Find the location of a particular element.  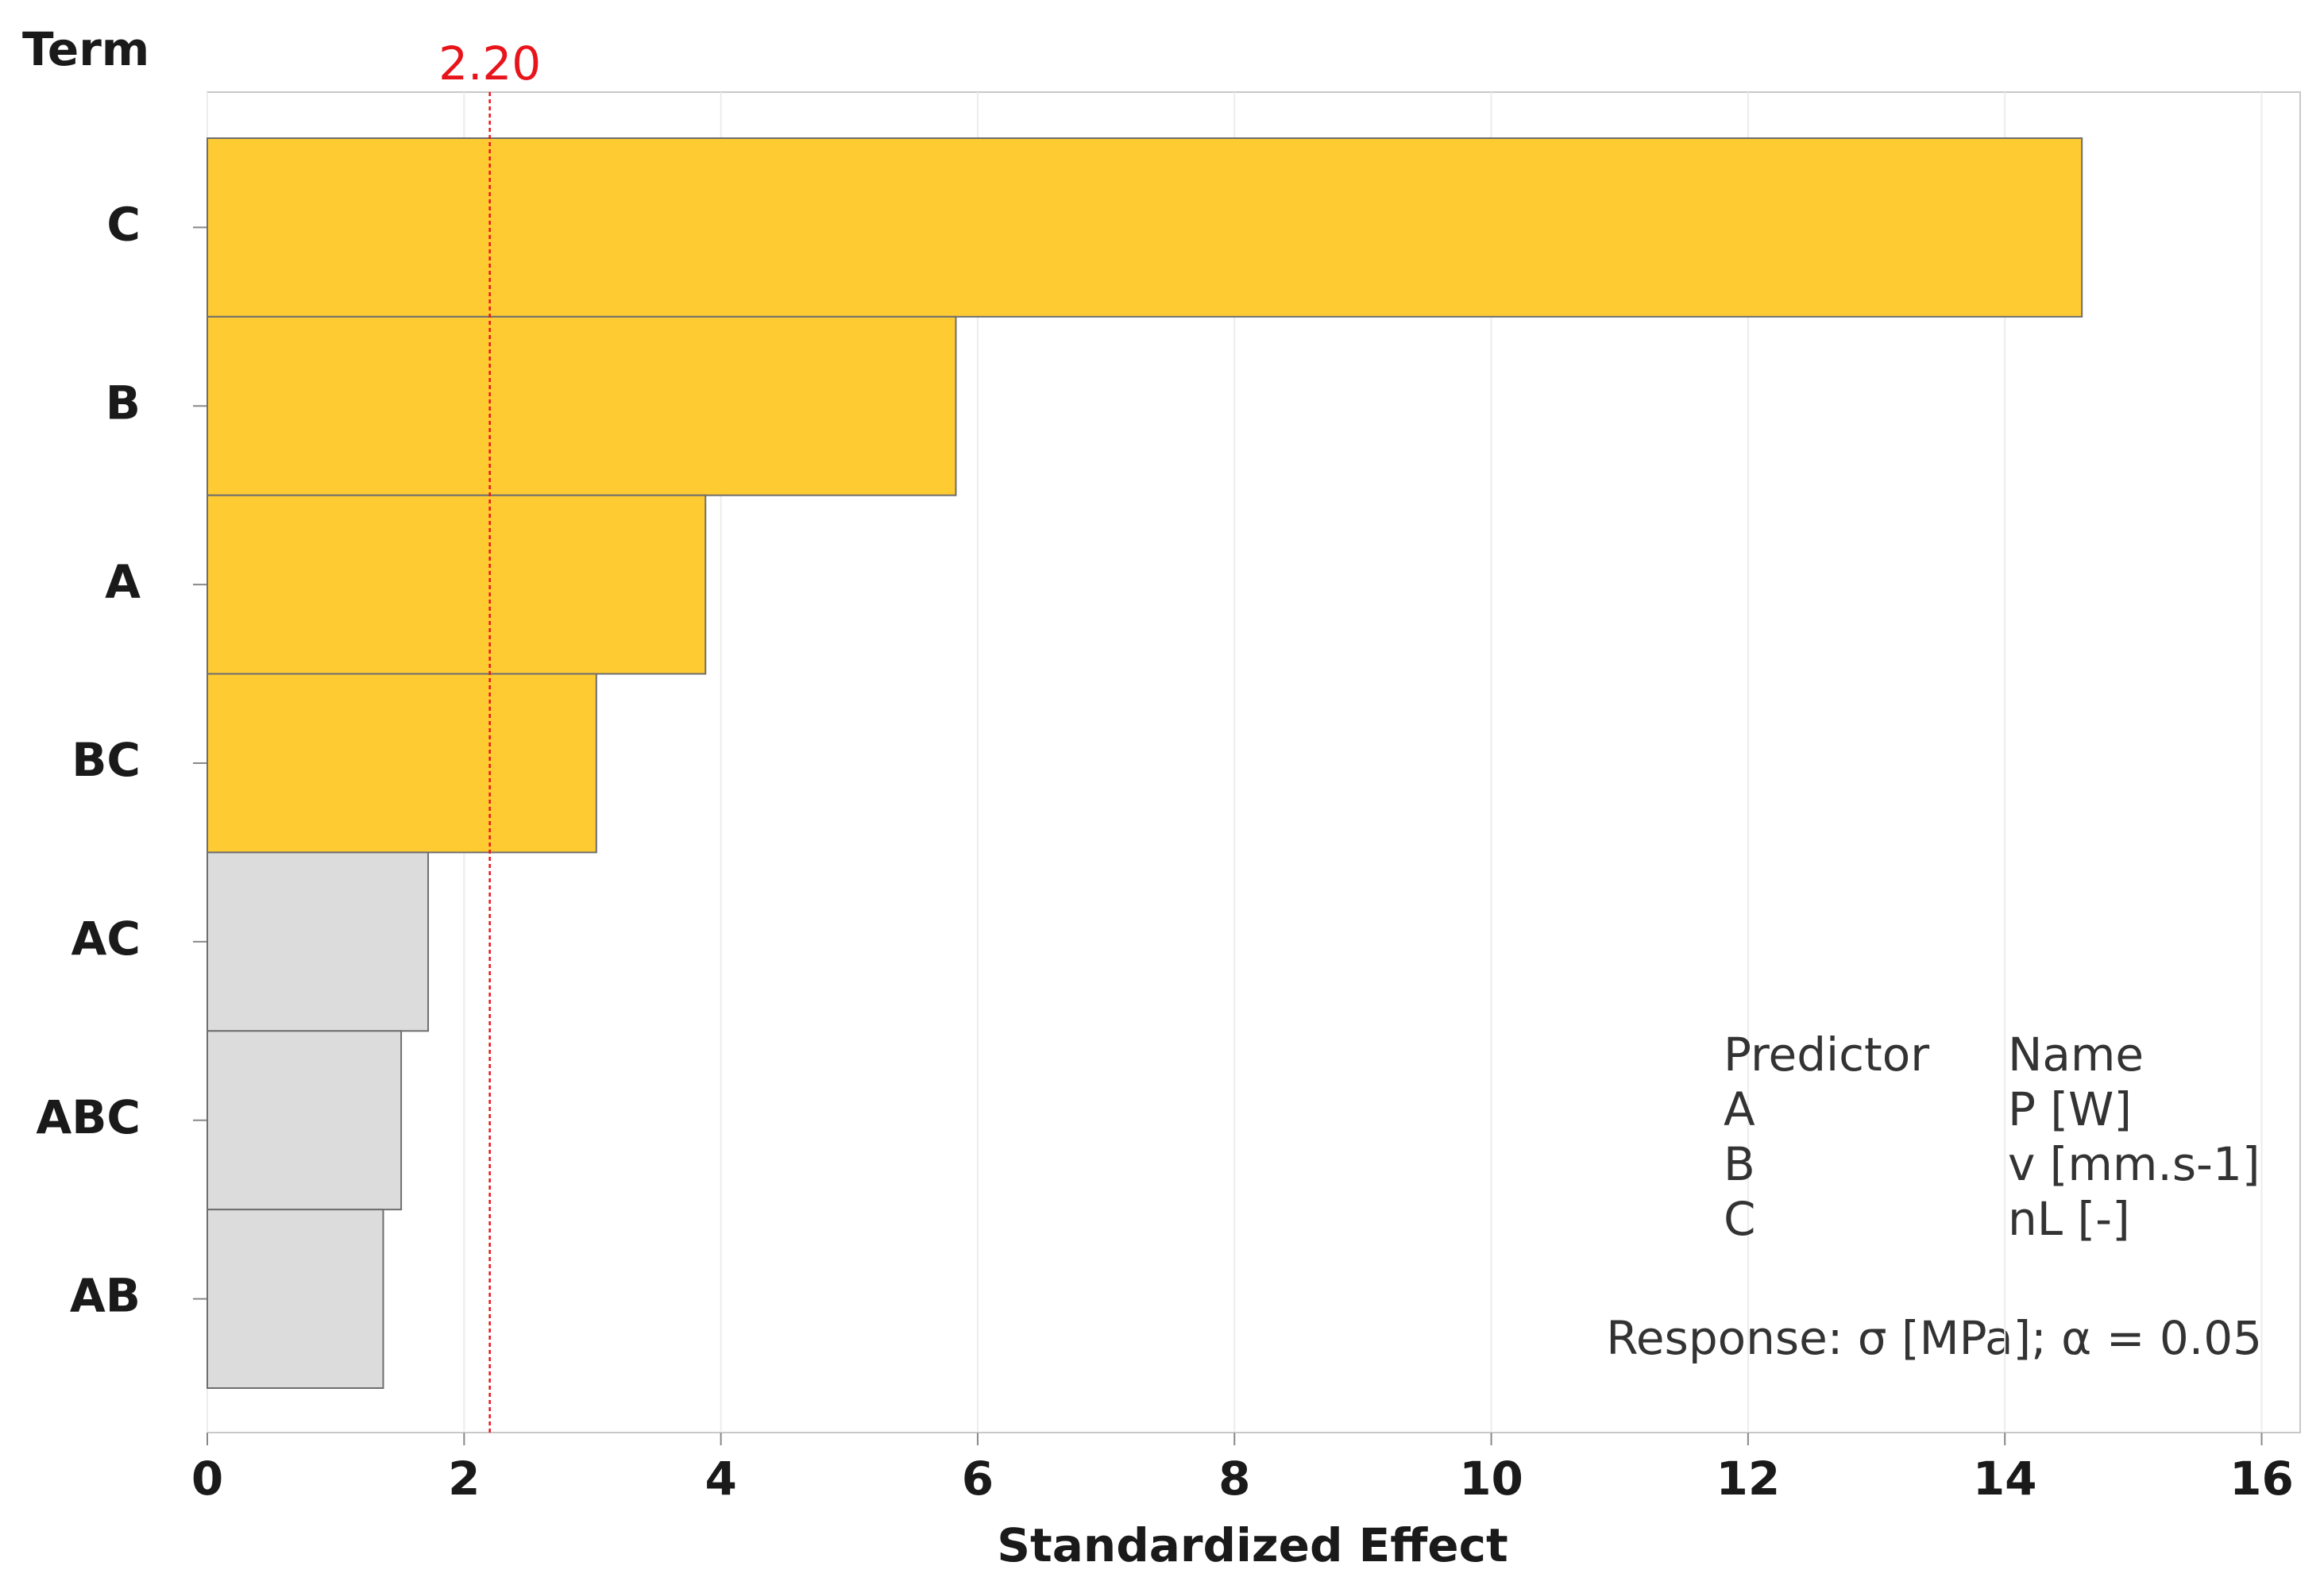

x-tick-label: 12 is located at coordinates (1748, 1479).